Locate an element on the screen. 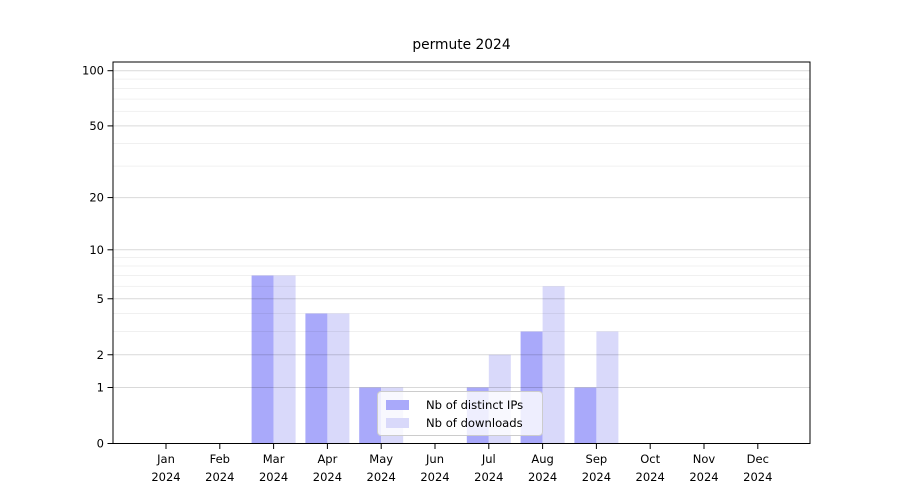 This screenshot has height=500, width=900. legend-item-downloads: Nb of downloads is located at coordinates (464, 423).